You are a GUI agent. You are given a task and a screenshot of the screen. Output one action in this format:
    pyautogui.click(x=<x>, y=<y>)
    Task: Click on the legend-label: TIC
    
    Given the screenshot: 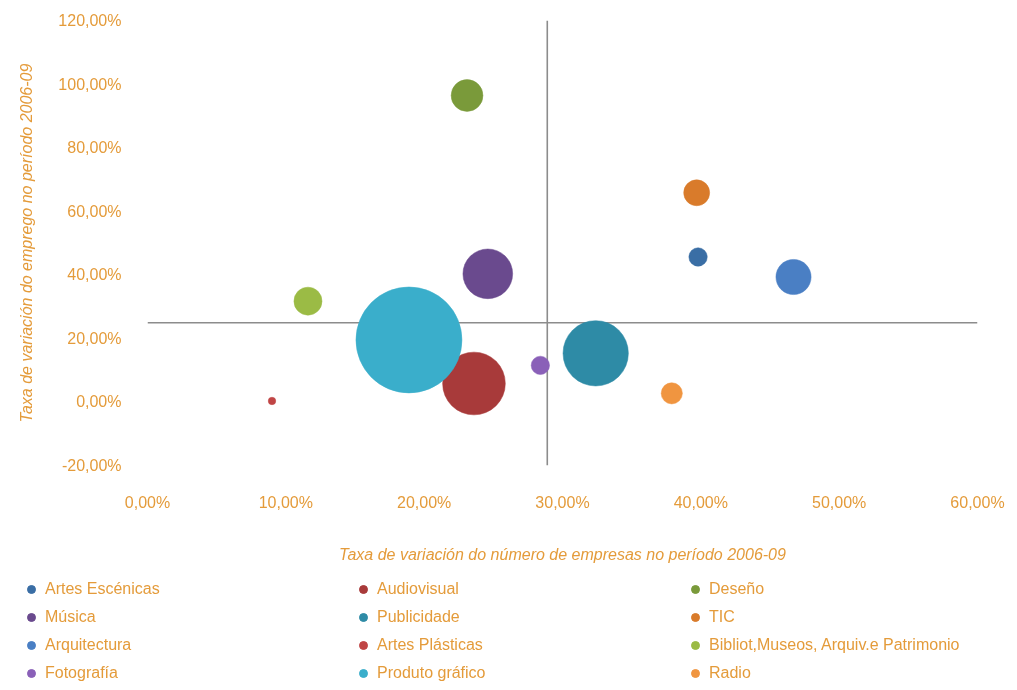 What is the action you would take?
    pyautogui.click(x=722, y=617)
    